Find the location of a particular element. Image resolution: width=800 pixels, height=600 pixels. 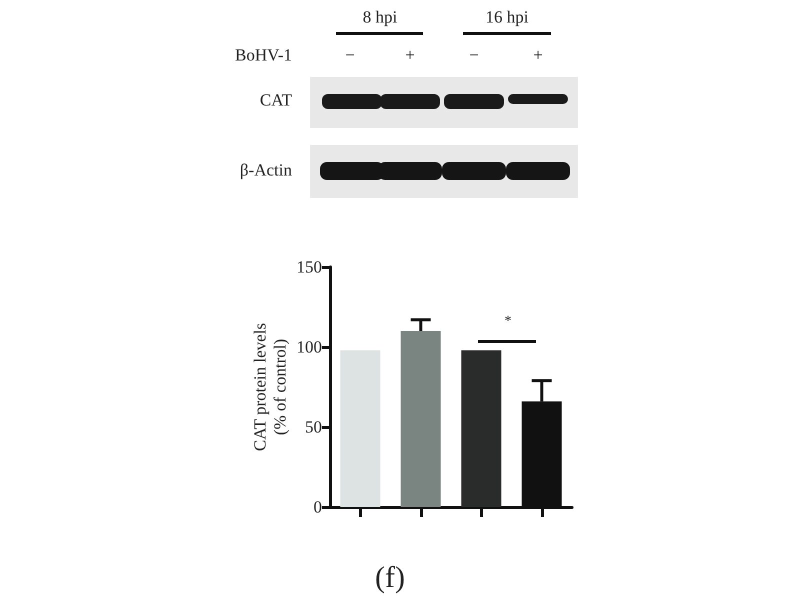

text: (f) is located at coordinates (390, 577).